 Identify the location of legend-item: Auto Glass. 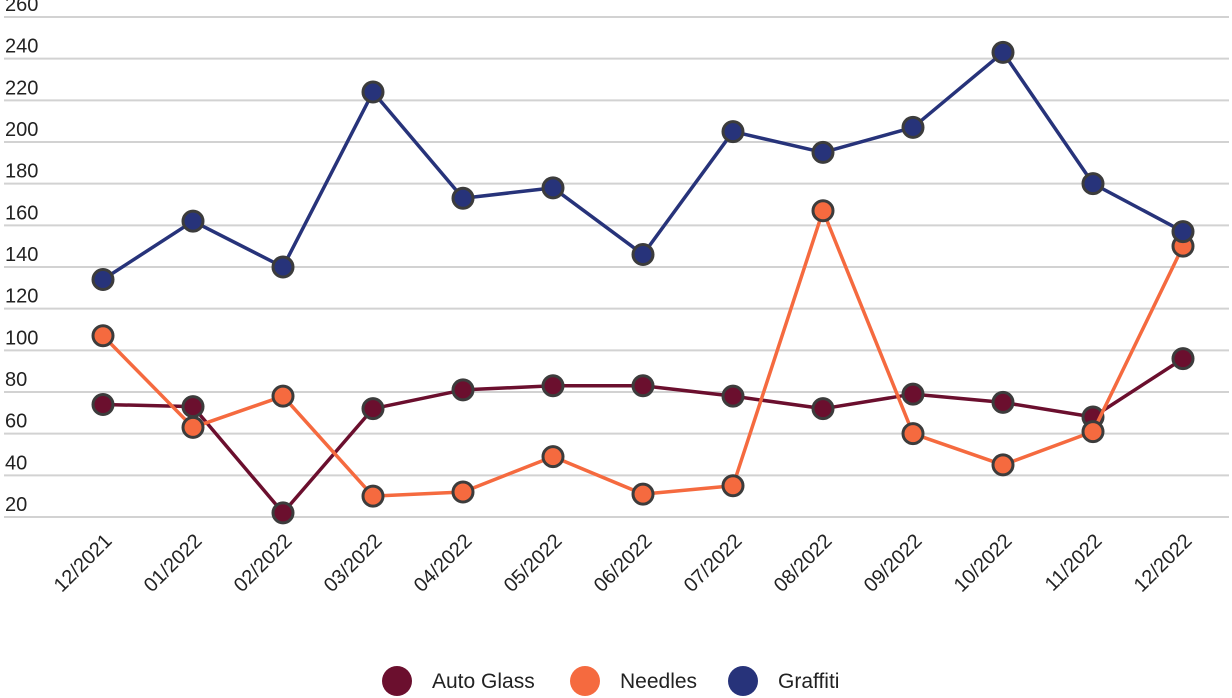
(458, 681).